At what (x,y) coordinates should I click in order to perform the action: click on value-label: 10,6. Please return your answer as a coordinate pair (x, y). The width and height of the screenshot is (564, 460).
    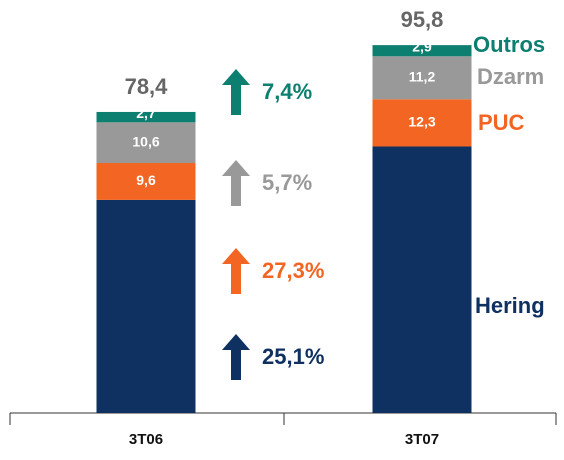
    Looking at the image, I should click on (145, 141).